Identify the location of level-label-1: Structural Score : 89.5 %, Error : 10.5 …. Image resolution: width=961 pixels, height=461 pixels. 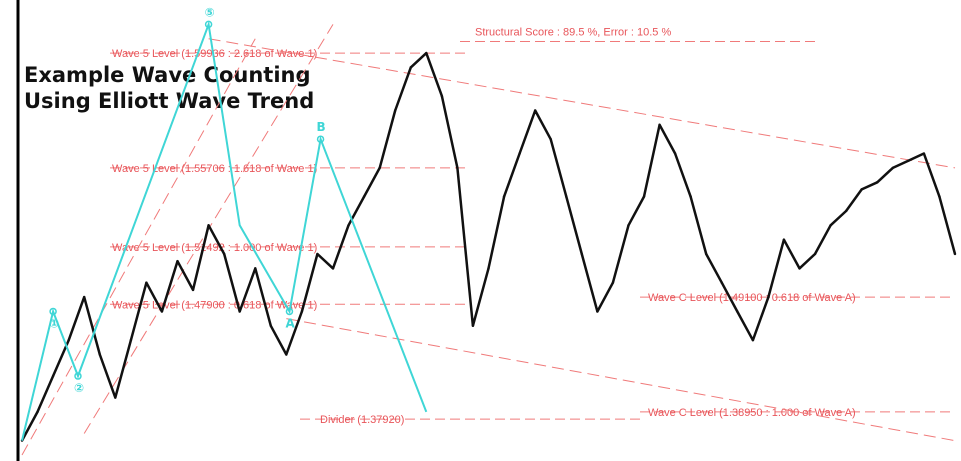
(573, 33).